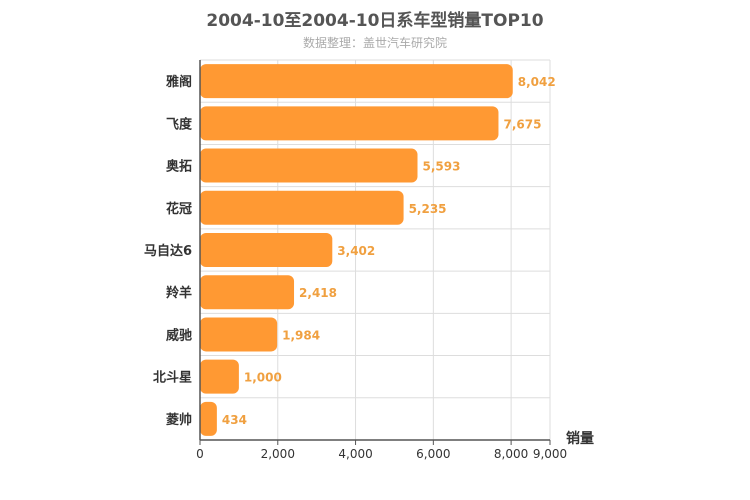 The height and width of the screenshot is (500, 750). Describe the element at coordinates (580, 438) in the screenshot. I see `x-axis-title: 销量` at that location.